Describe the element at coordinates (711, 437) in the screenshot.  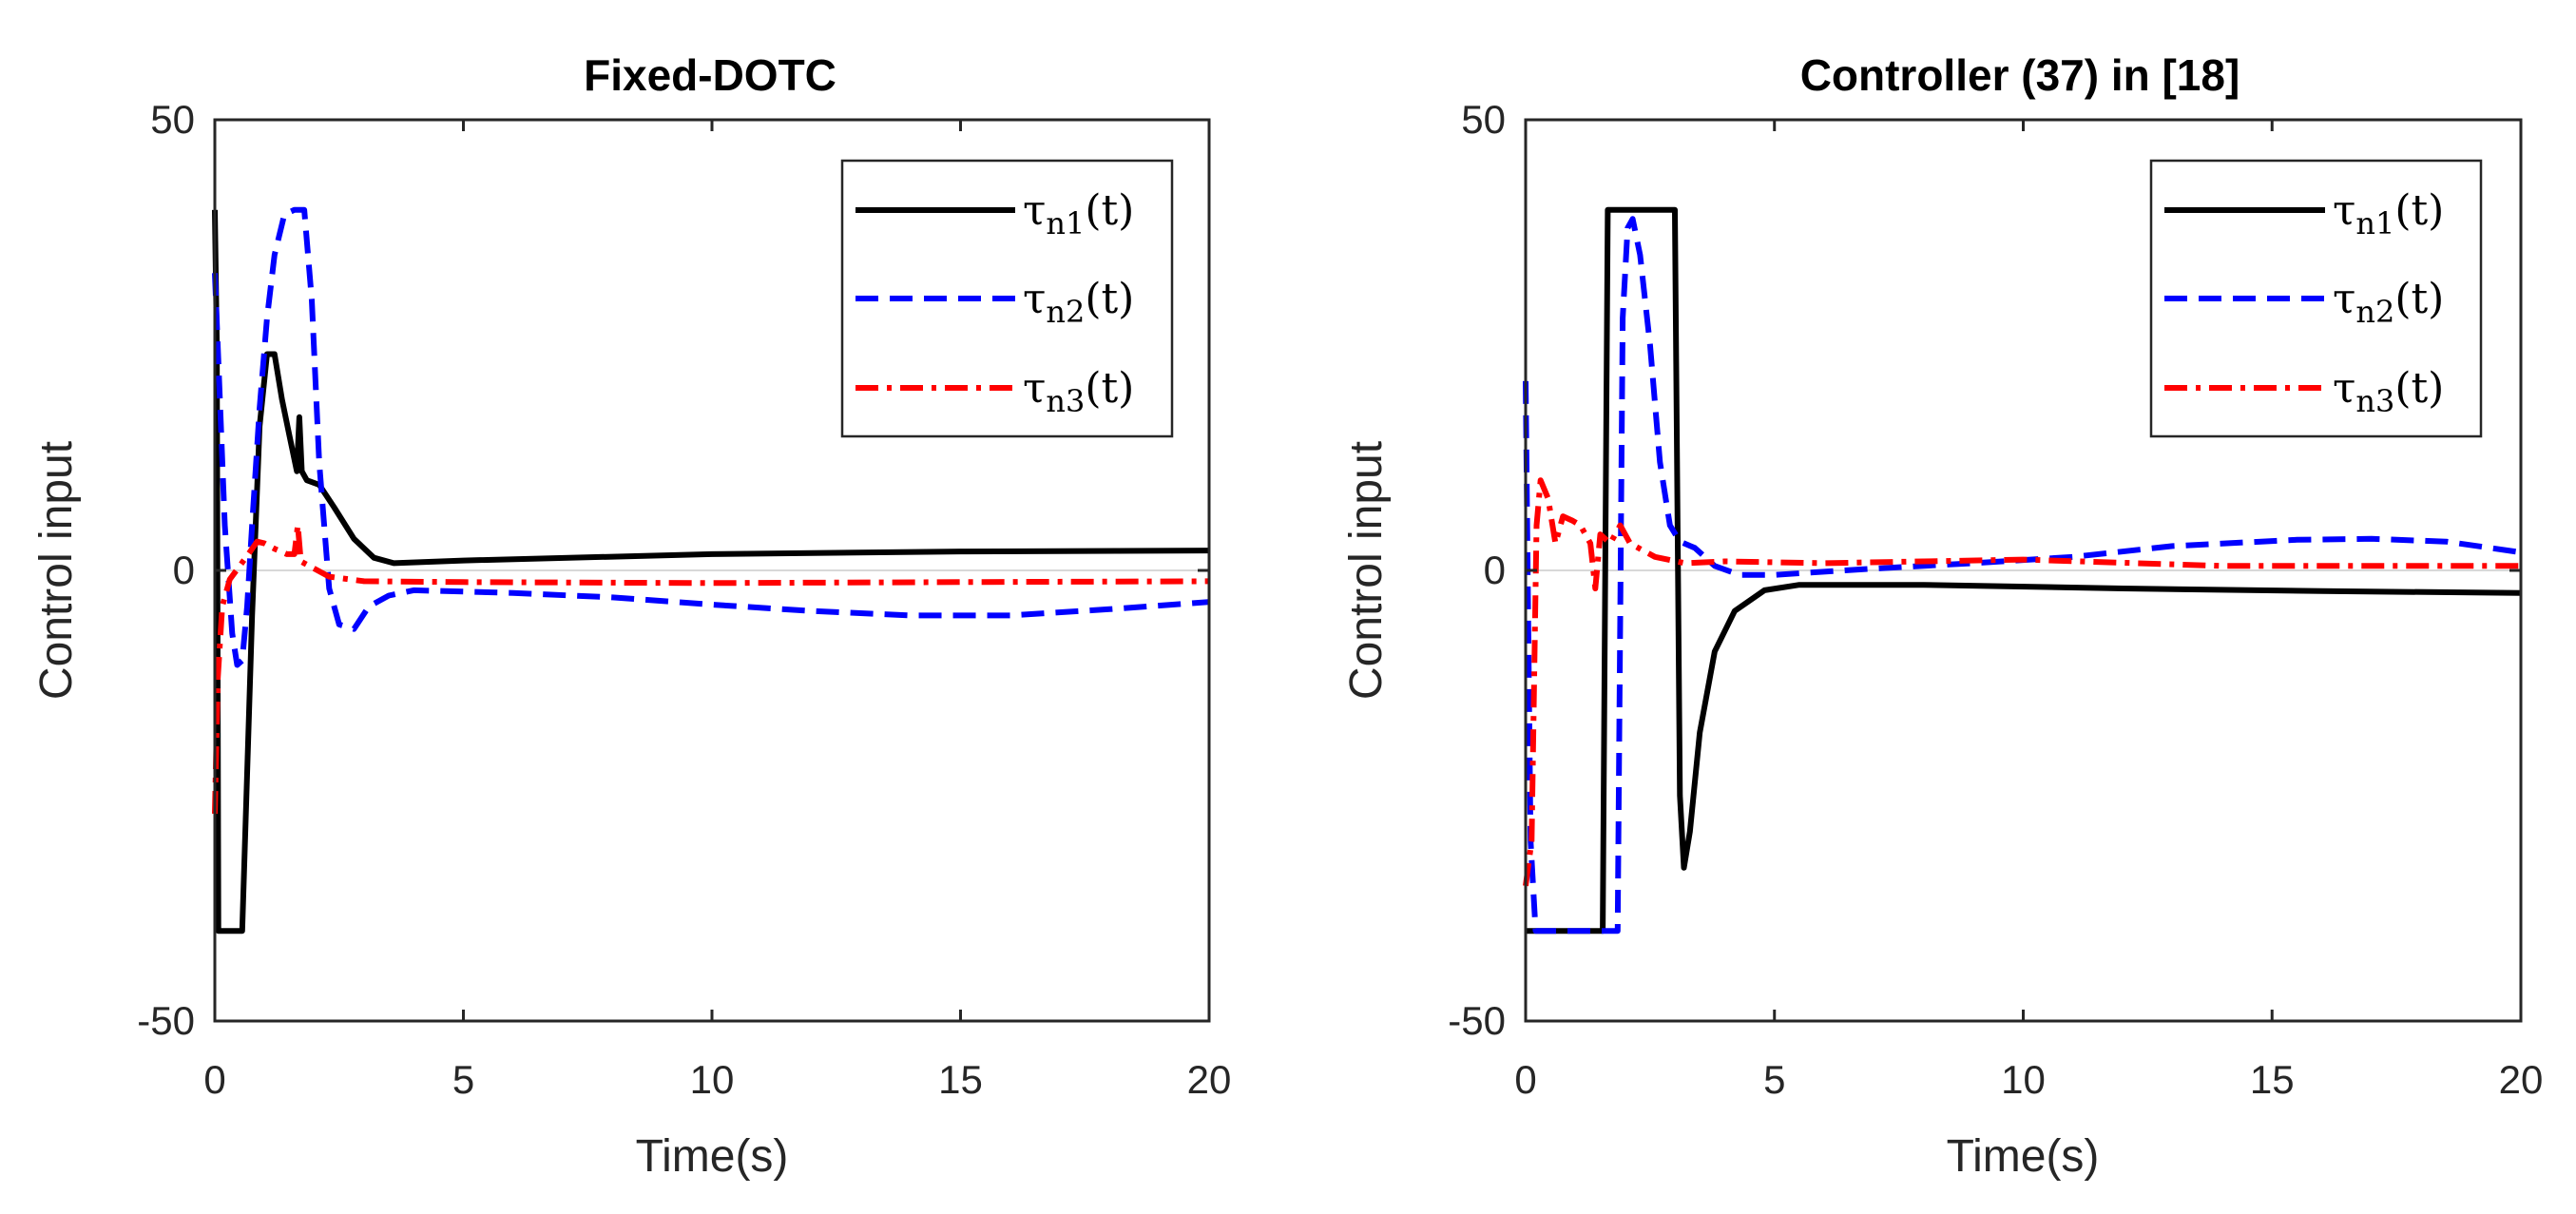
I see `series-line-tau-n2` at that location.